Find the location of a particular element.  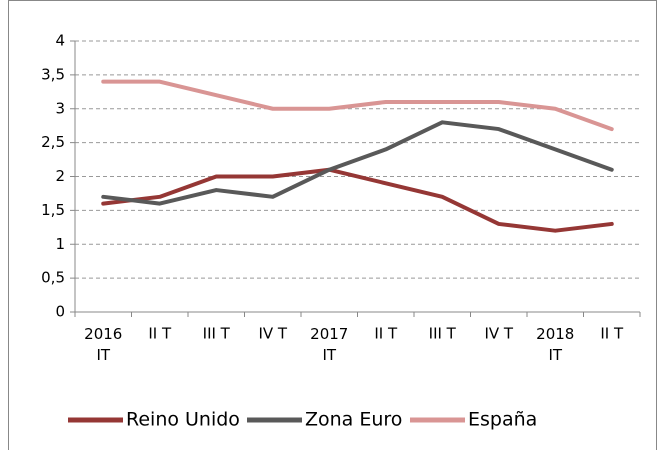

legend-label: Zona Euro is located at coordinates (353, 420).